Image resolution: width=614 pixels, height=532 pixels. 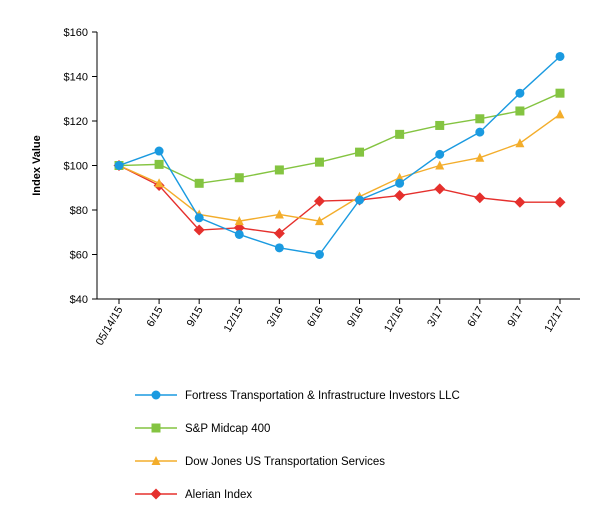 I want to click on y-tick-label: $120, so click(x=76, y=122).